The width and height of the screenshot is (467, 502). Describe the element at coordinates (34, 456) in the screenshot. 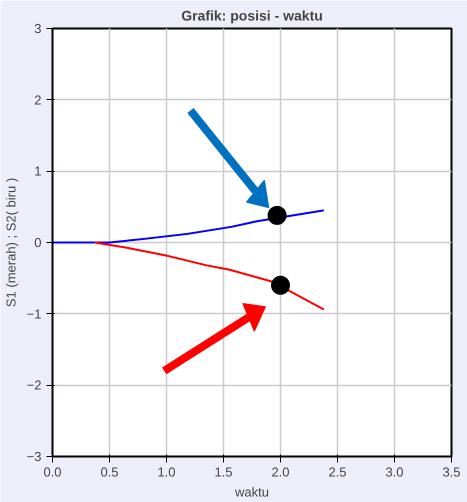

I see `y-tick-label: −3` at that location.